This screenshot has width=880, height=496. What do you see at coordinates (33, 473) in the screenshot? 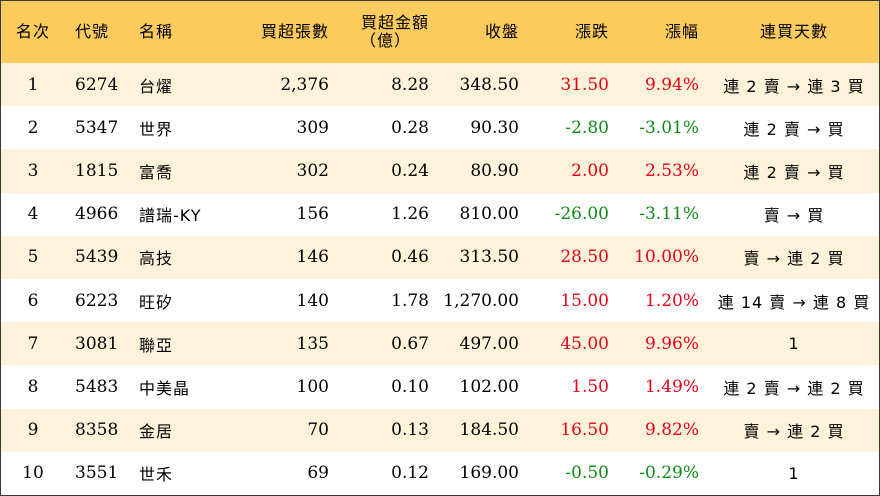
I see `rank-cell: 10` at bounding box center [33, 473].